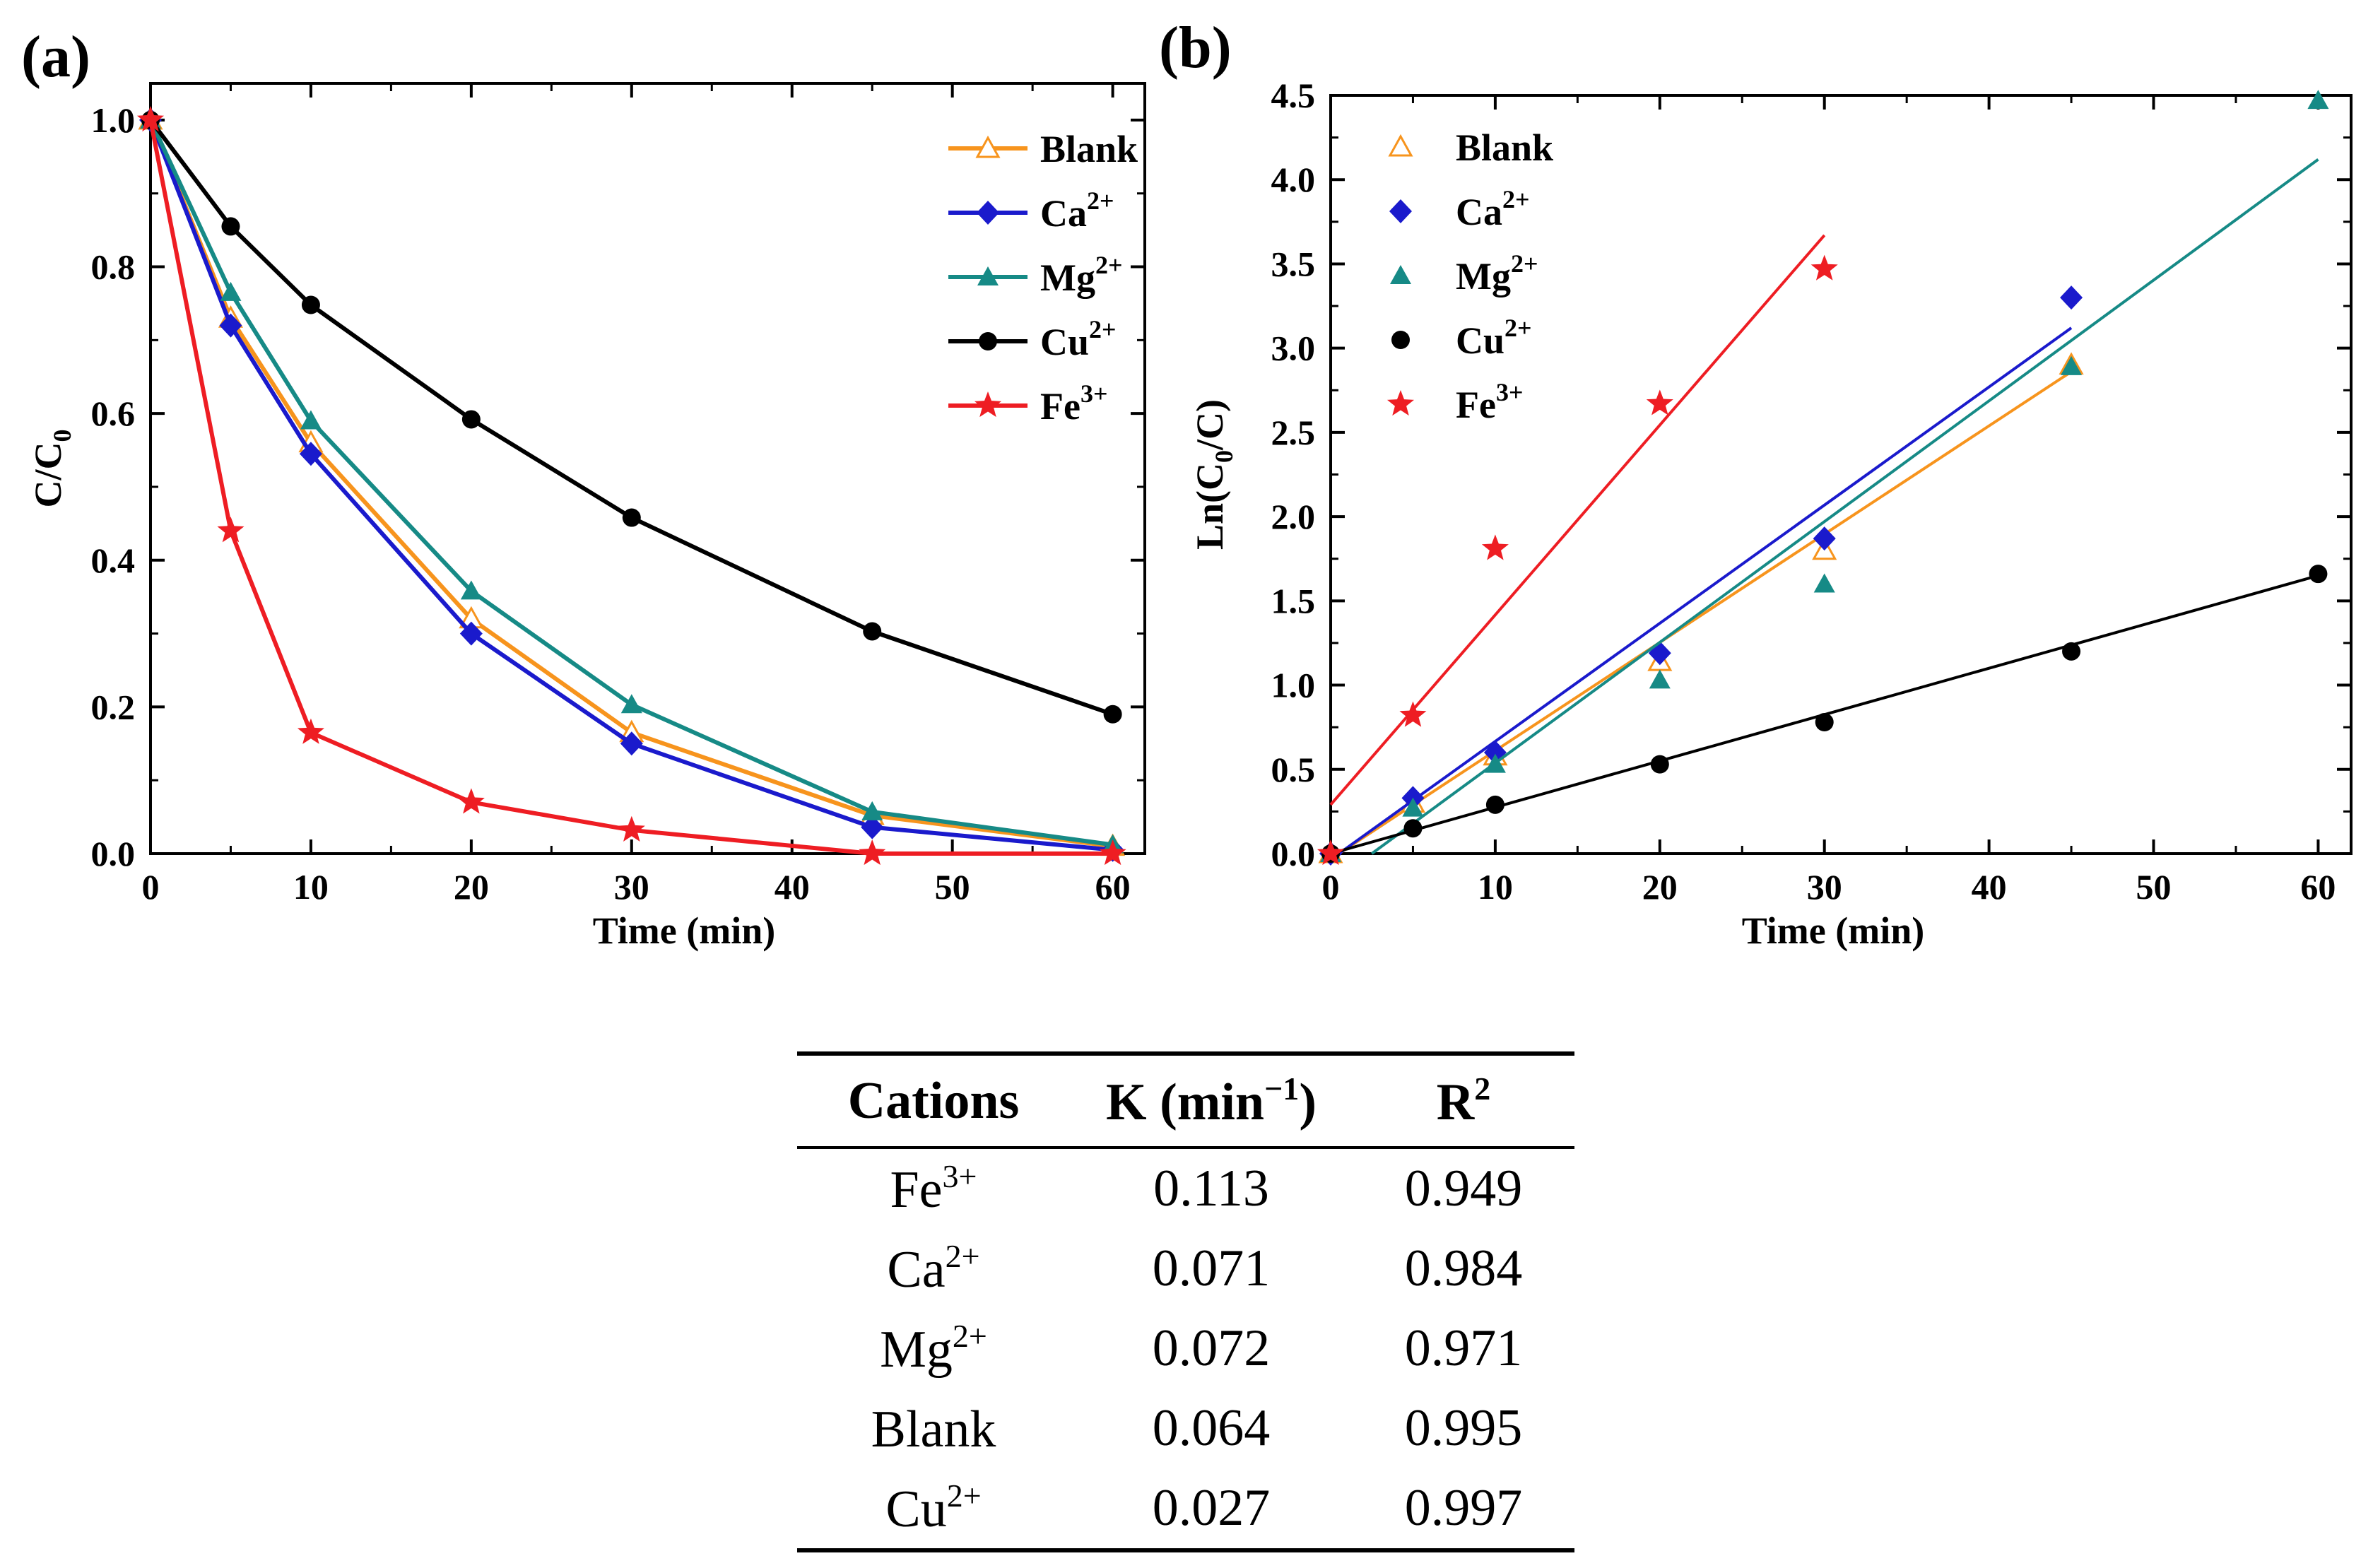 Image resolution: width=2373 pixels, height=1568 pixels. I want to click on x-tick-label: 0, so click(1331, 887).